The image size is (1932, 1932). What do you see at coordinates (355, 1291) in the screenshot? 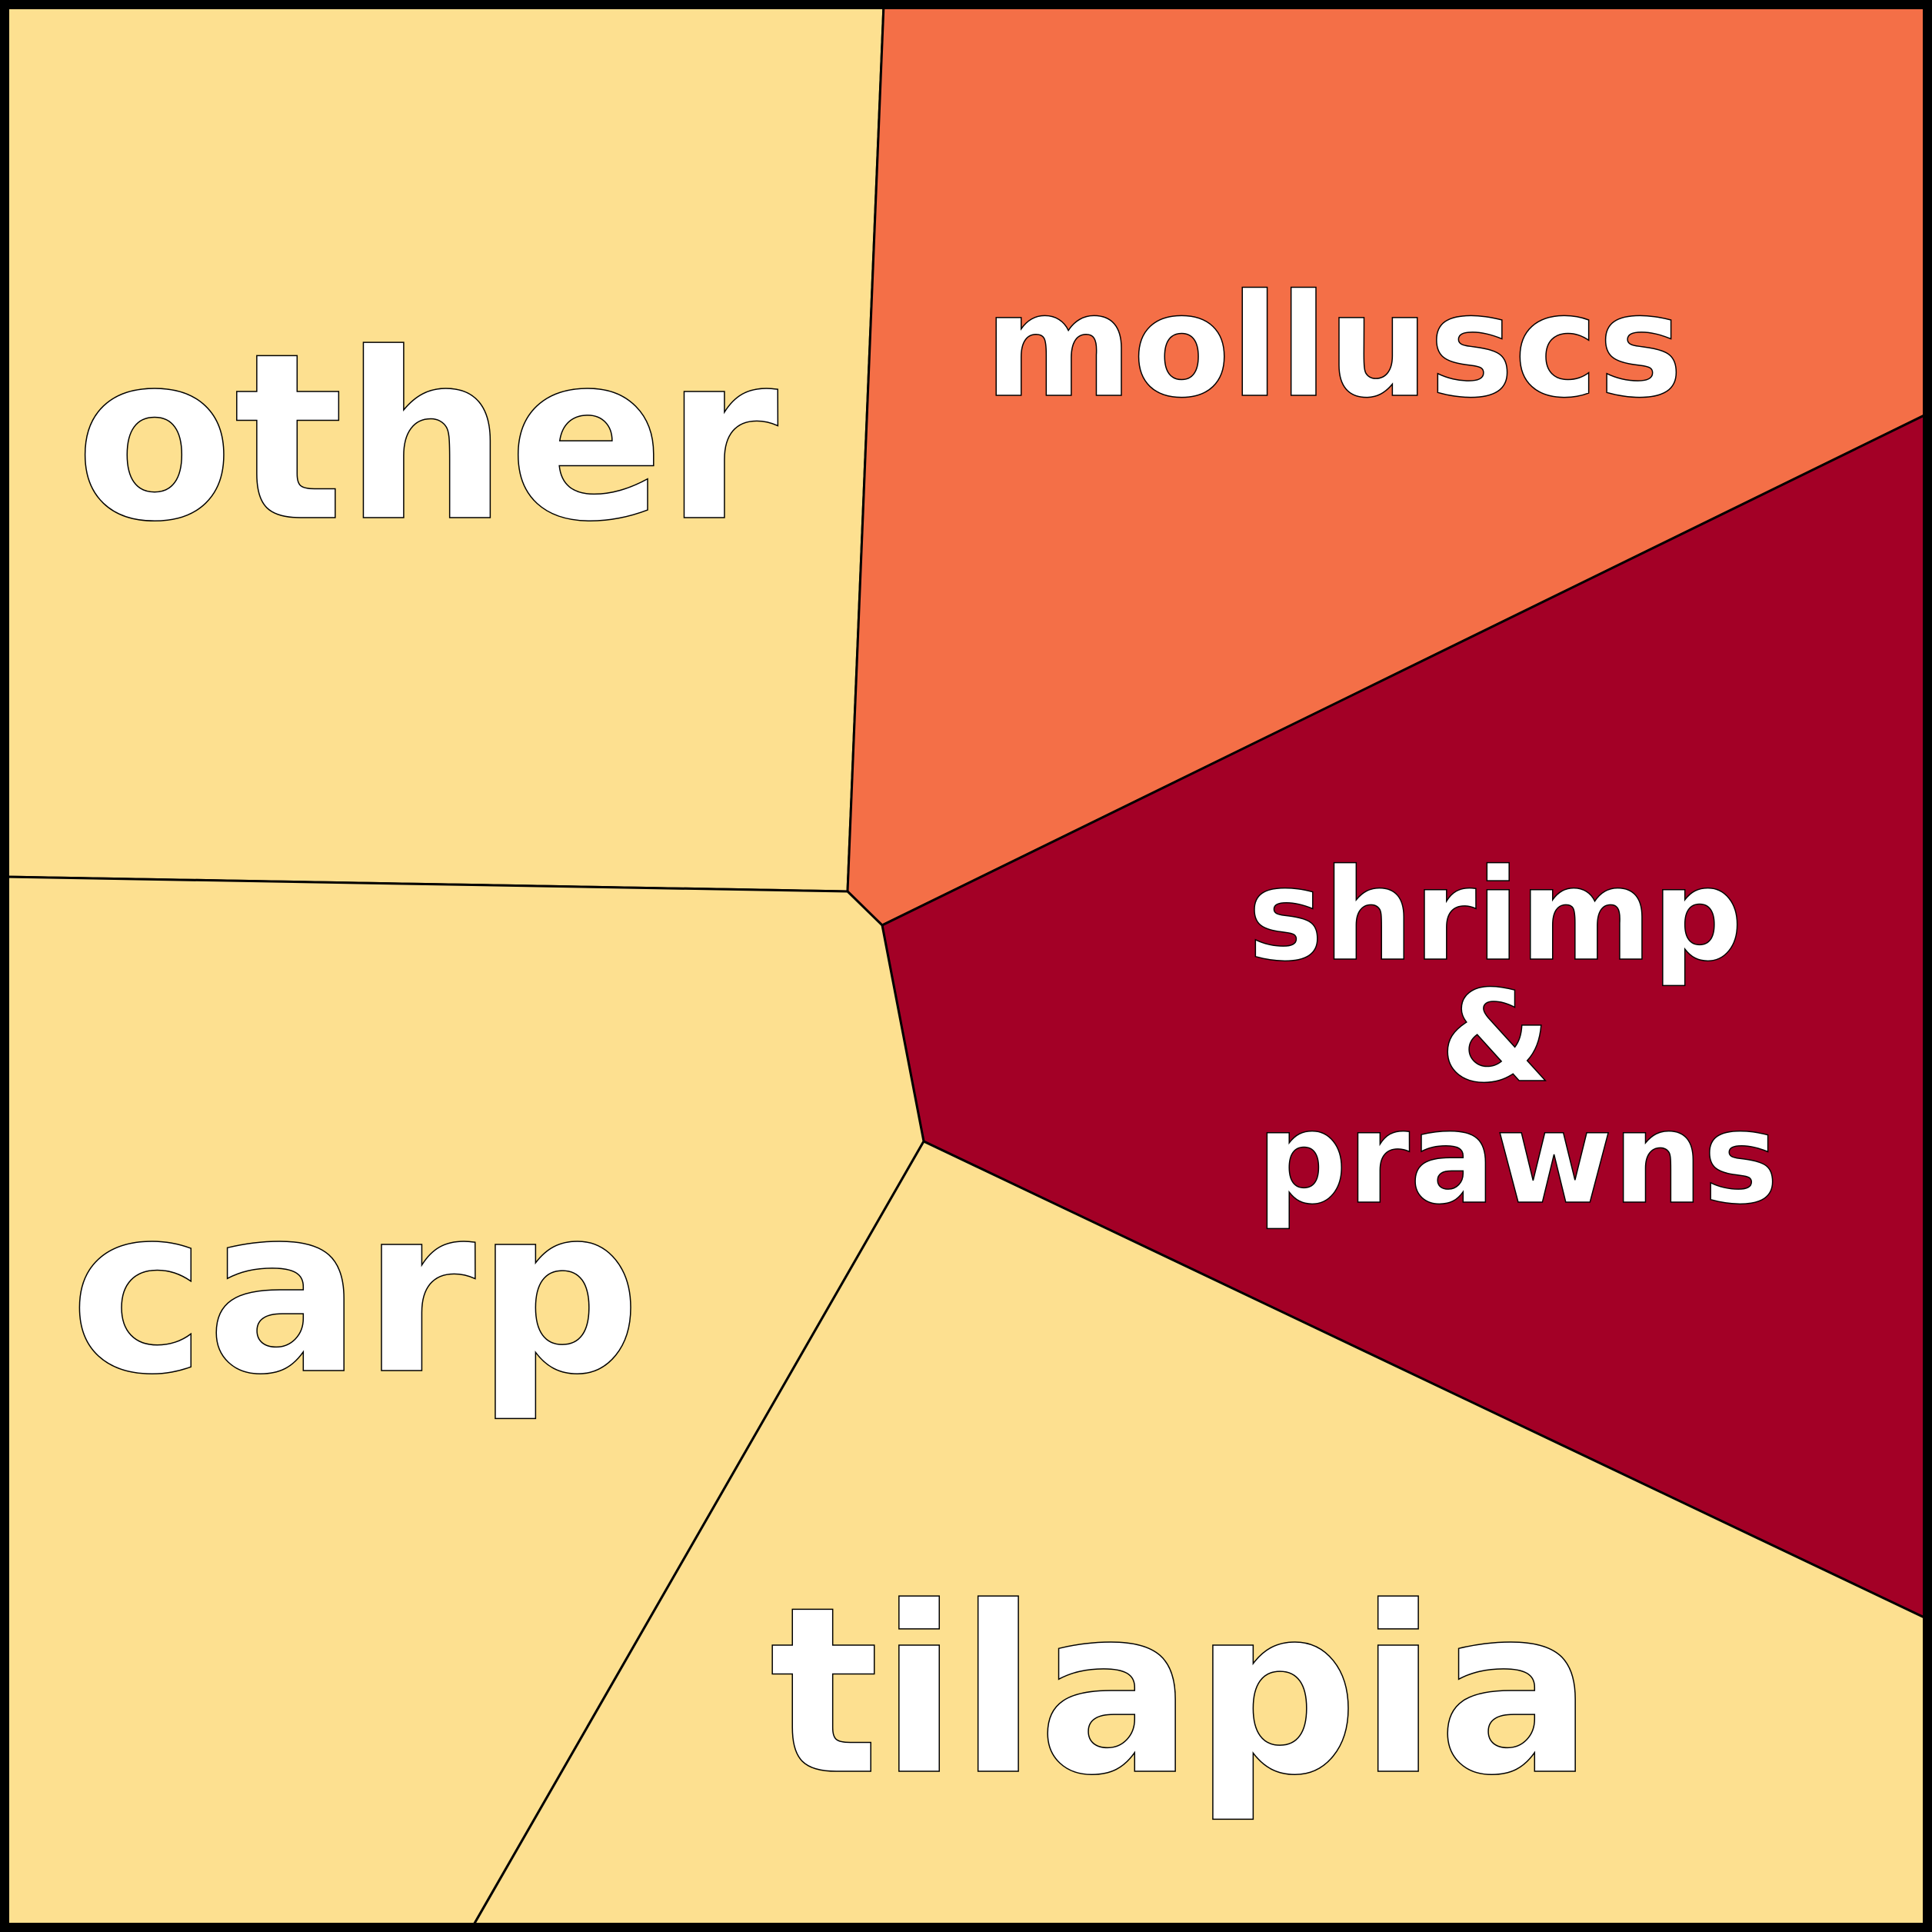
I see `label-carp: carp` at bounding box center [355, 1291].